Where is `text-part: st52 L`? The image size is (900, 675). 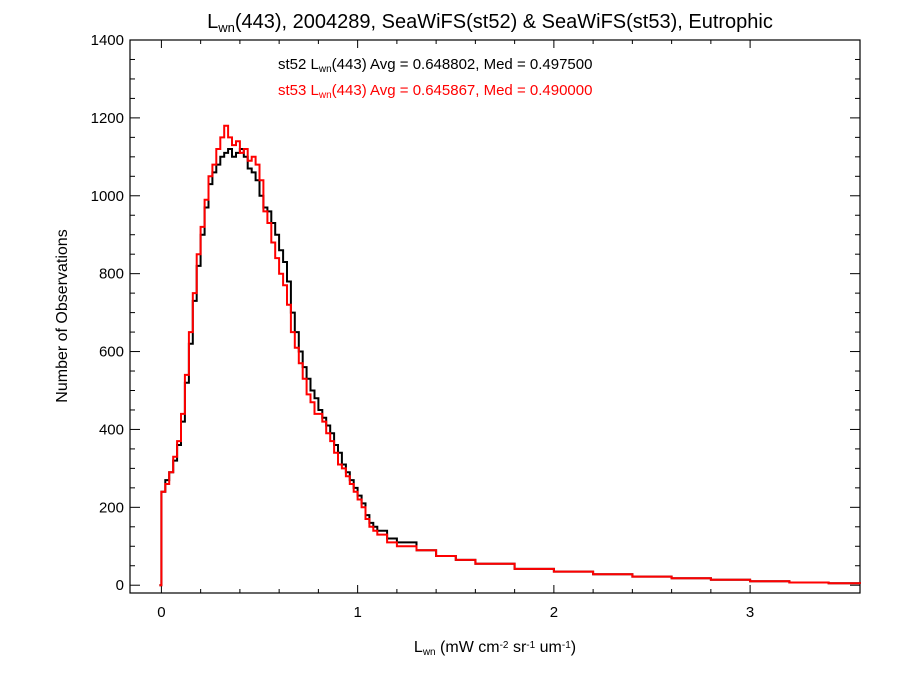 text-part: st52 L is located at coordinates (298, 64).